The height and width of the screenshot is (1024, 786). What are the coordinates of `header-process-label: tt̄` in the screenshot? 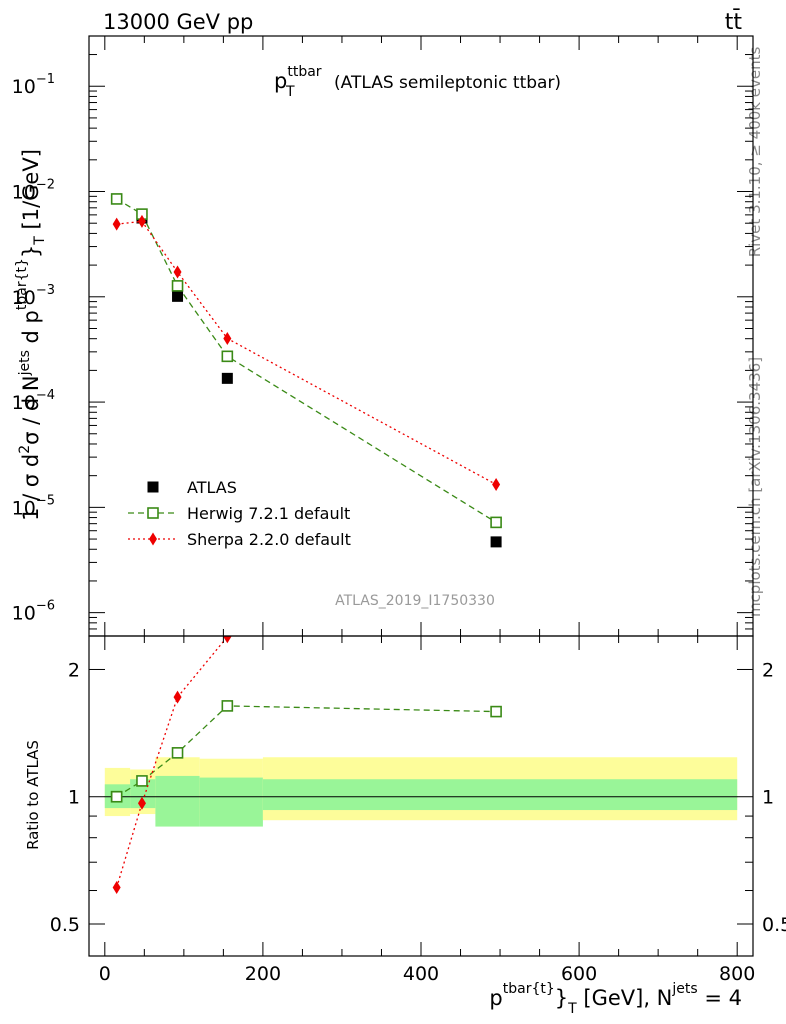 It's located at (734, 22).